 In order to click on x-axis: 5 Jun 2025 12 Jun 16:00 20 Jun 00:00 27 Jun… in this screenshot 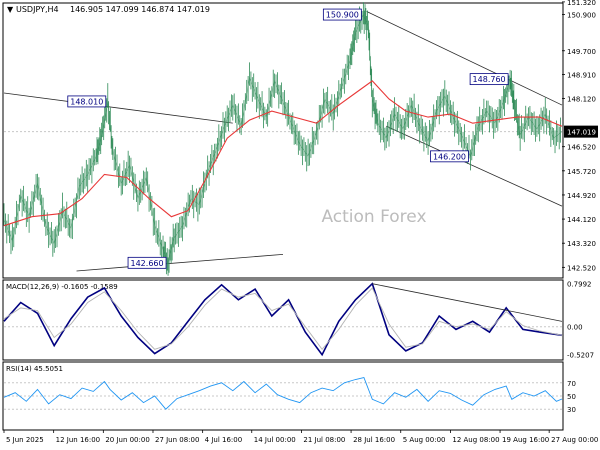, I will do `click(300, 437)`.